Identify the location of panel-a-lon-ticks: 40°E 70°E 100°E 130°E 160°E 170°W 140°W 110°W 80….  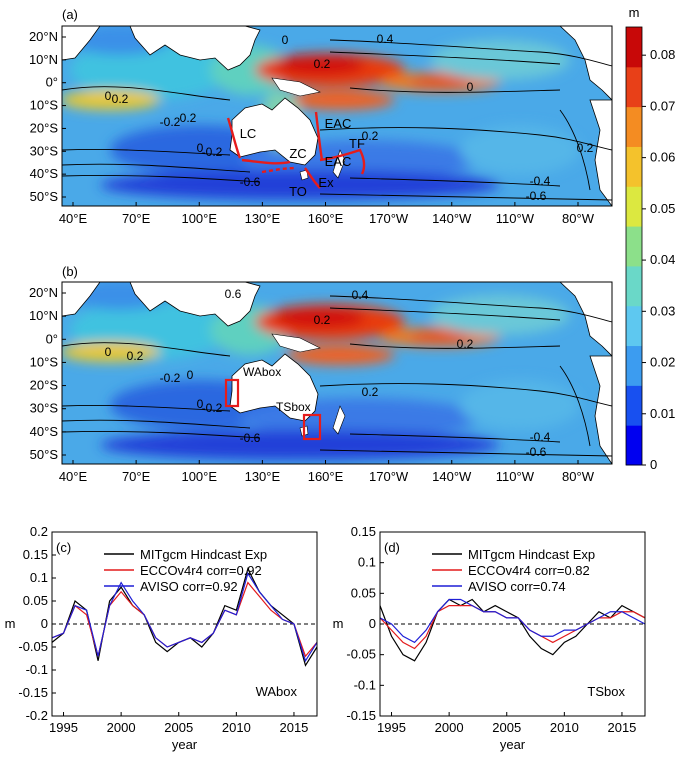
(327, 214).